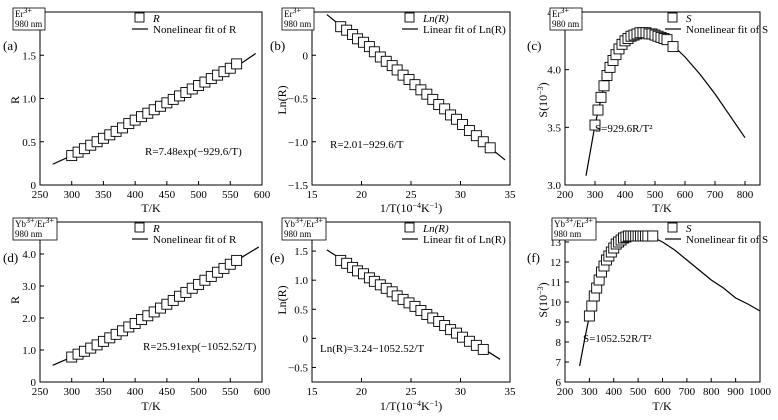  I want to click on legend-entry-fit: Linear fit of Ln(R), so click(464, 30).